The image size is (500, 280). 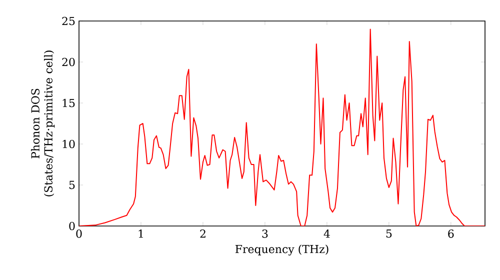 What do you see at coordinates (281, 250) in the screenshot?
I see `x-axis-title: Frequency (THz)` at bounding box center [281, 250].